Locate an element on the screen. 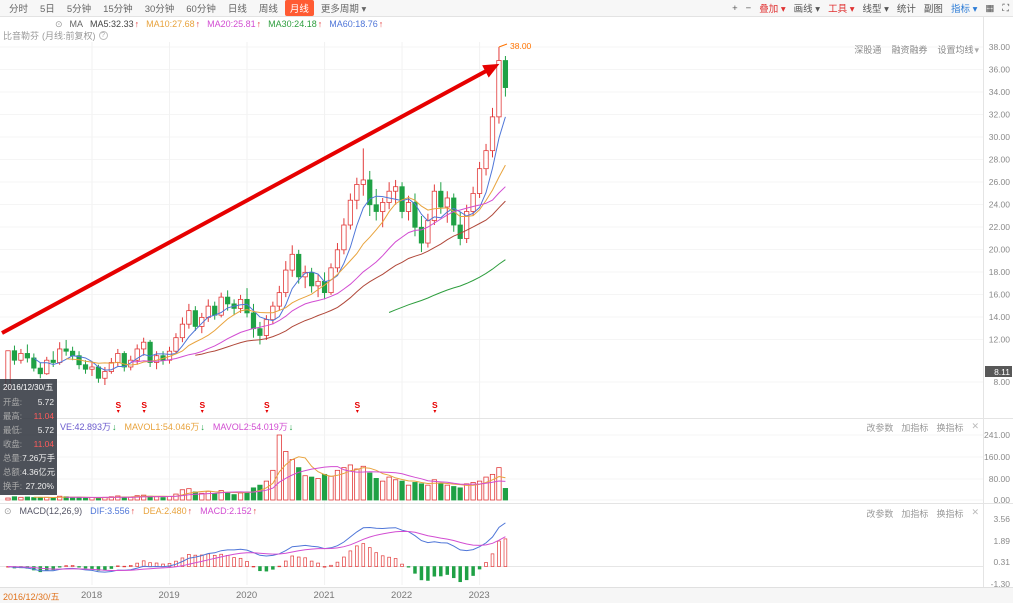  tooltip-key: 总量: is located at coordinates (13, 458).